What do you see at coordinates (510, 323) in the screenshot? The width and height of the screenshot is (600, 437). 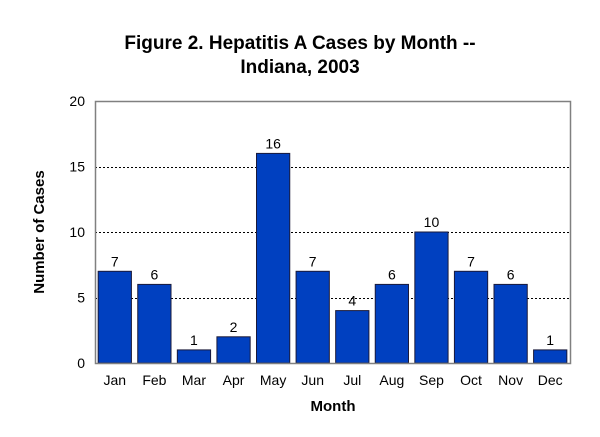 I see `bar-nov` at bounding box center [510, 323].